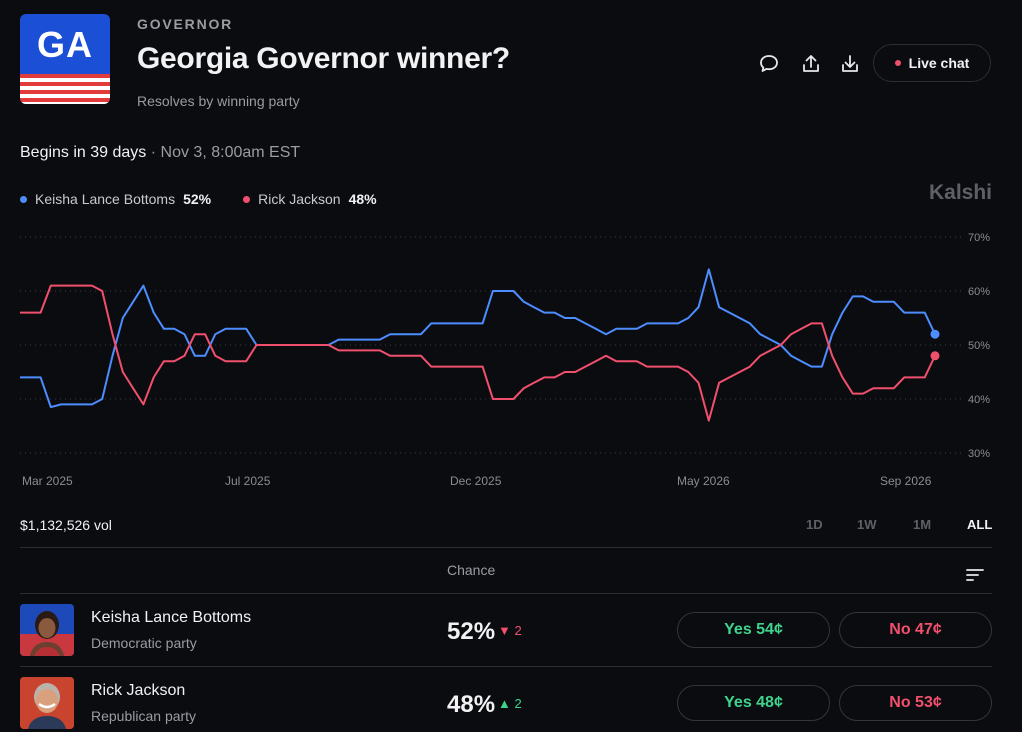 The image size is (1022, 732). I want to click on range-1m: 1M, so click(922, 524).